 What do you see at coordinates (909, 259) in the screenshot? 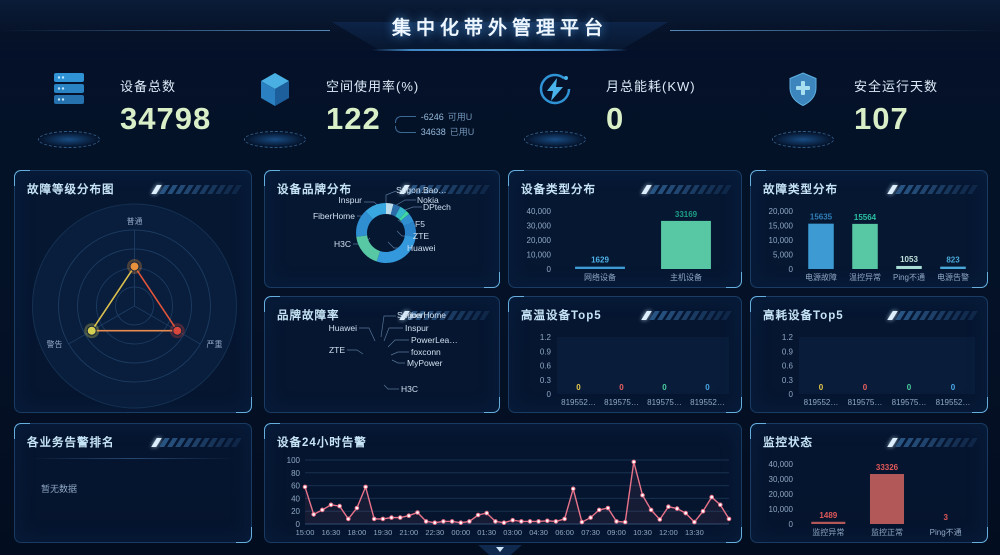
I see `svg-text: 1053` at bounding box center [909, 259].